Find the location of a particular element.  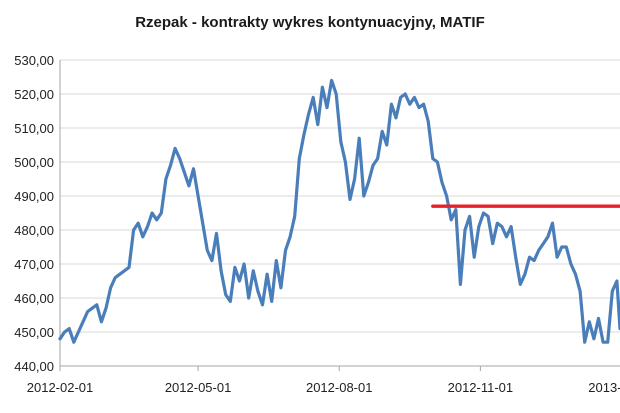

y-tick-label: 440,00 is located at coordinates (34, 366).